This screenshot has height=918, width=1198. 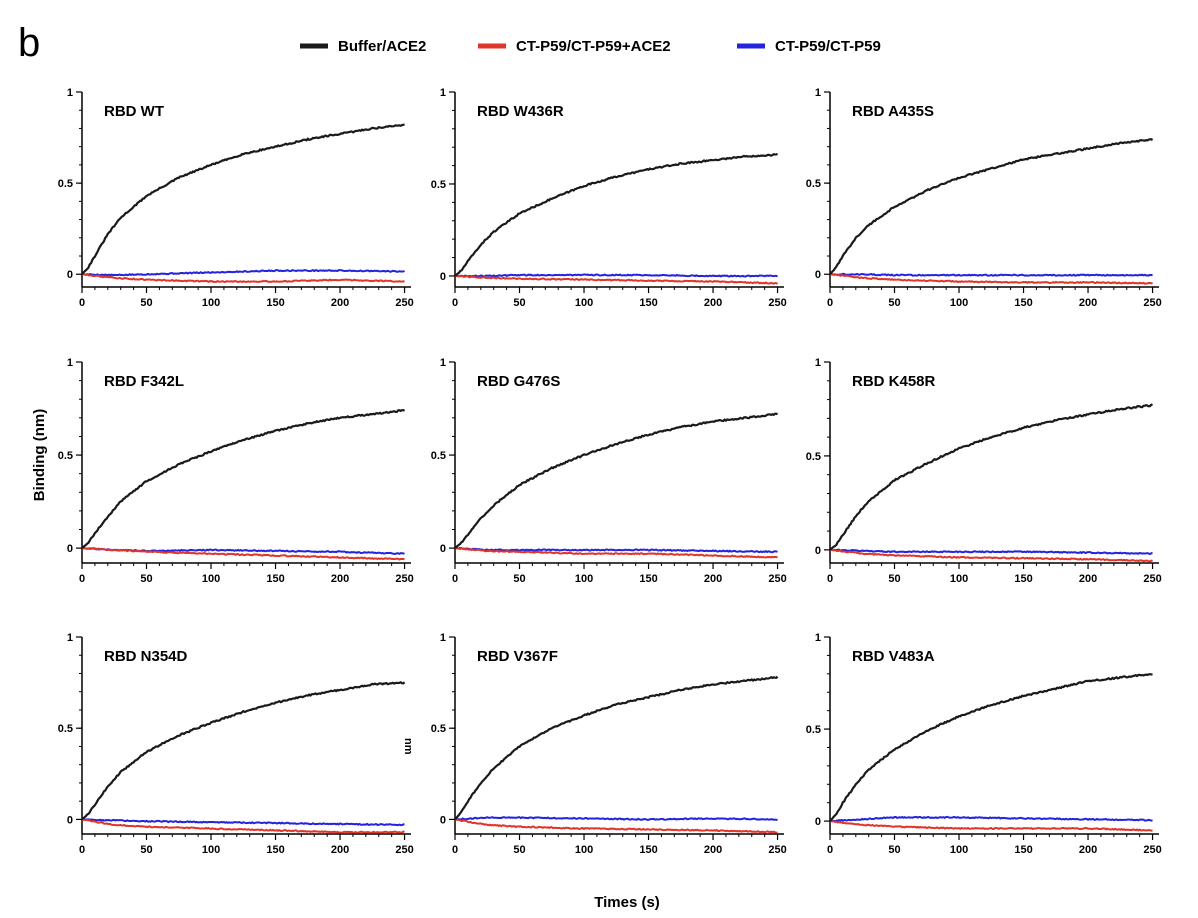 I want to click on subplot-rbd-w436r: 0 0.5 1 0 50 100 150 200 250 RBD W436R, so click(x=609, y=198).